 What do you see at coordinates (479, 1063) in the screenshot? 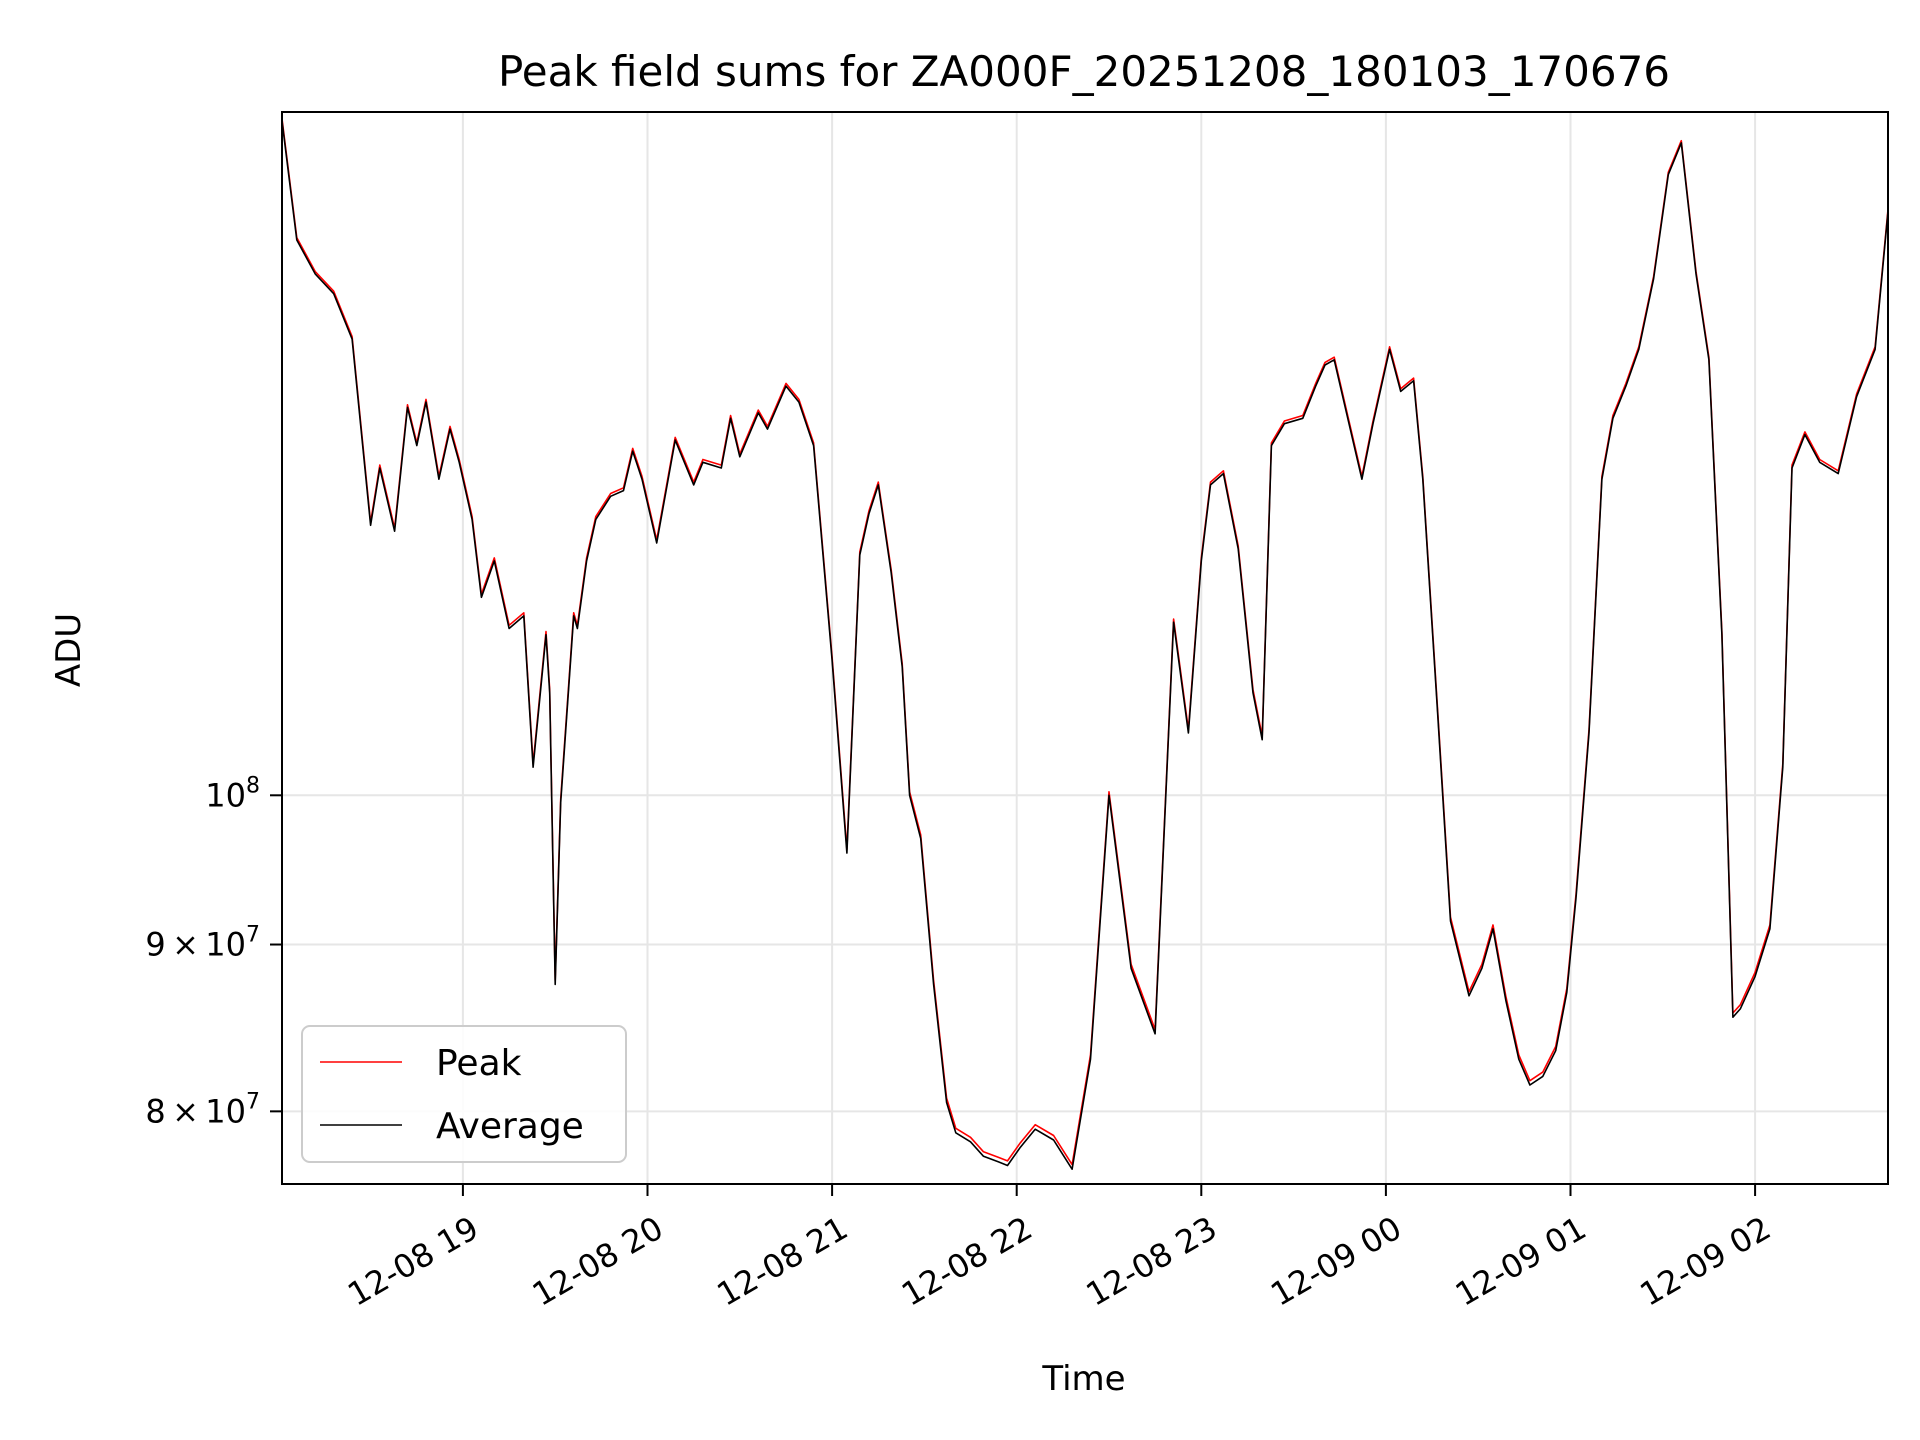
I see `legend-label-peak: Peak` at bounding box center [479, 1063].